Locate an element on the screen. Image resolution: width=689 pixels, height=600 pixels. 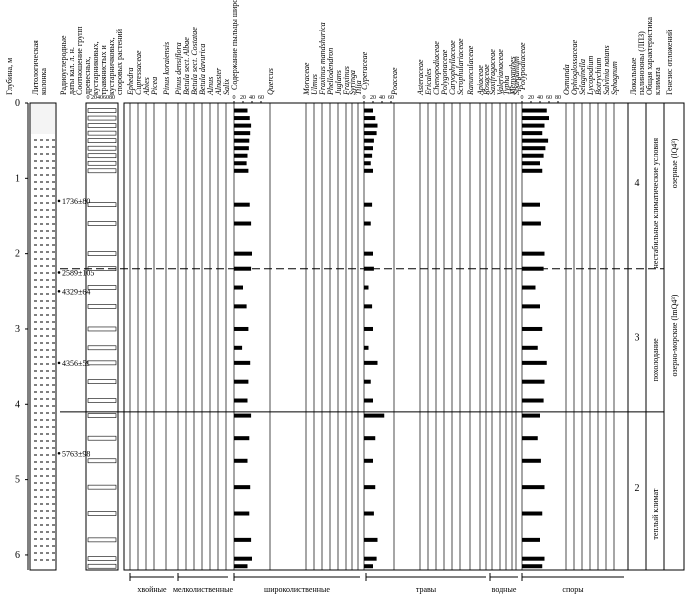
group-label: споры is located at coordinates (573, 589).